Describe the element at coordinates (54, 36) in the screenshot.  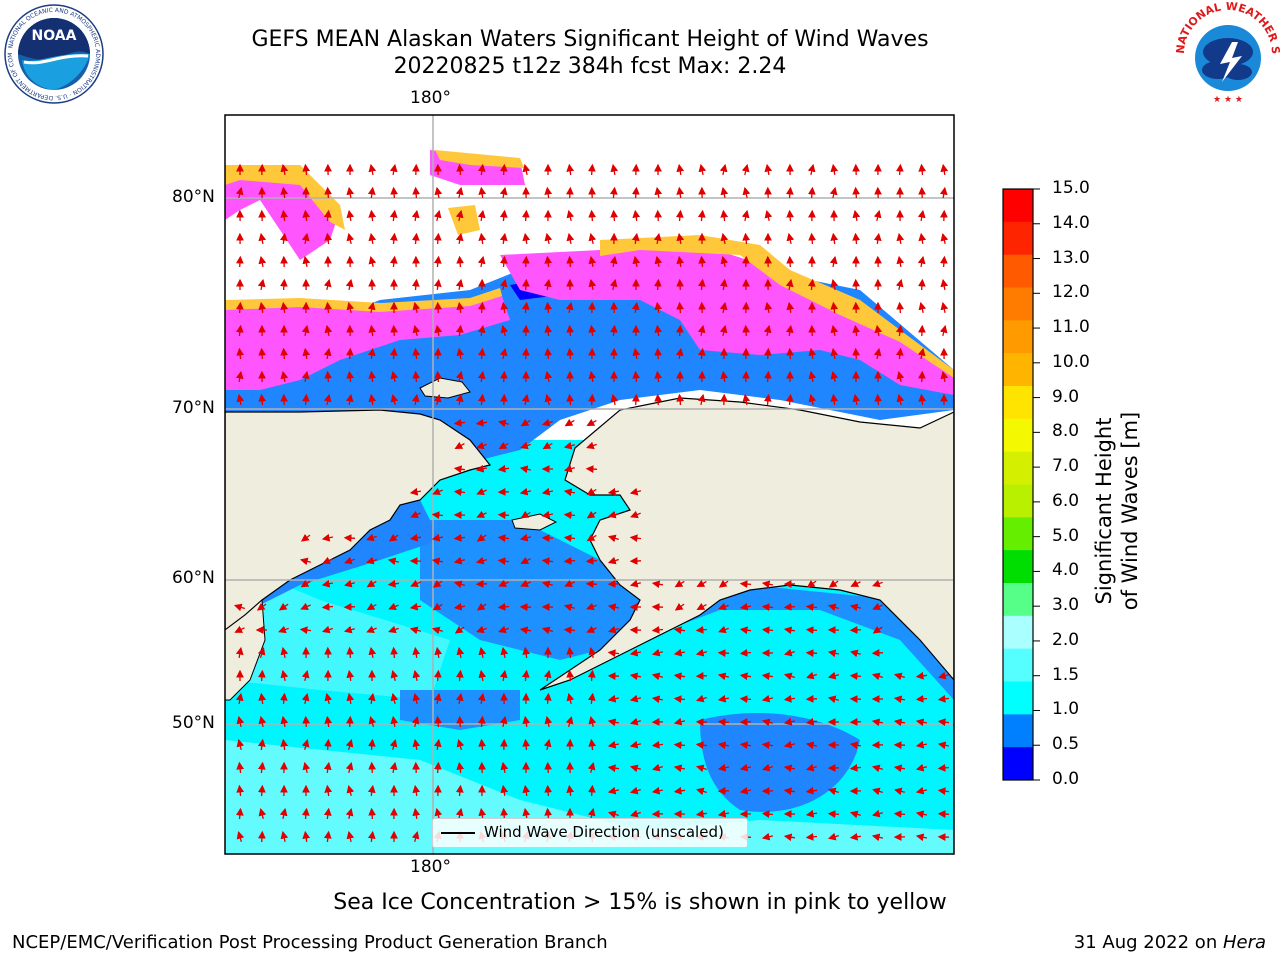
I see `svg-text: NOAA` at that location.